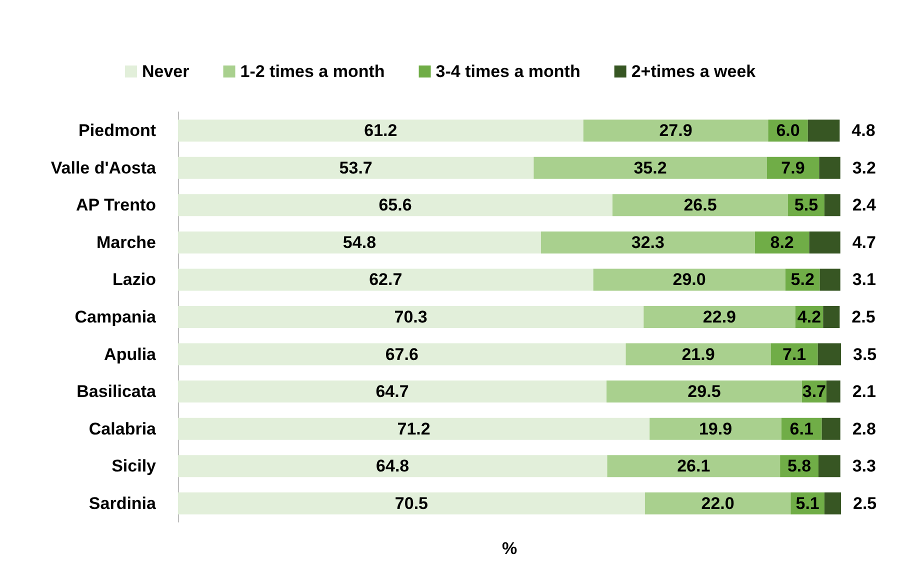 The image size is (899, 570). What do you see at coordinates (782, 242) in the screenshot?
I see `data-label: 8.2` at bounding box center [782, 242].